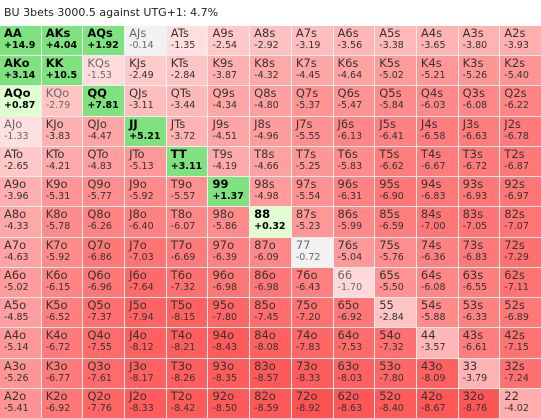 The image size is (541, 418). What do you see at coordinates (354, 373) in the screenshot?
I see `hand-cell-63o: 63o -8.03` at bounding box center [354, 373].